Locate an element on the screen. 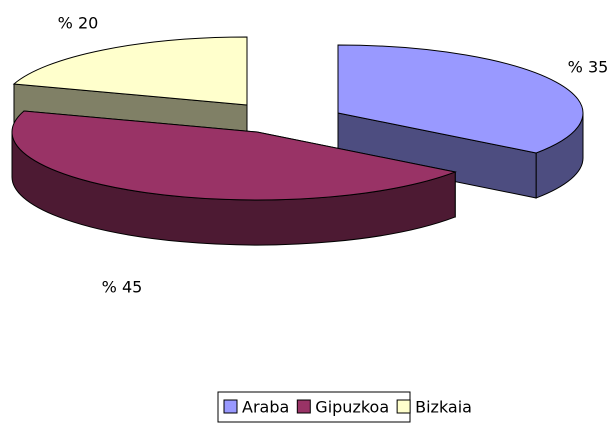 The image size is (616, 427). data-label: % 35 is located at coordinates (588, 67).